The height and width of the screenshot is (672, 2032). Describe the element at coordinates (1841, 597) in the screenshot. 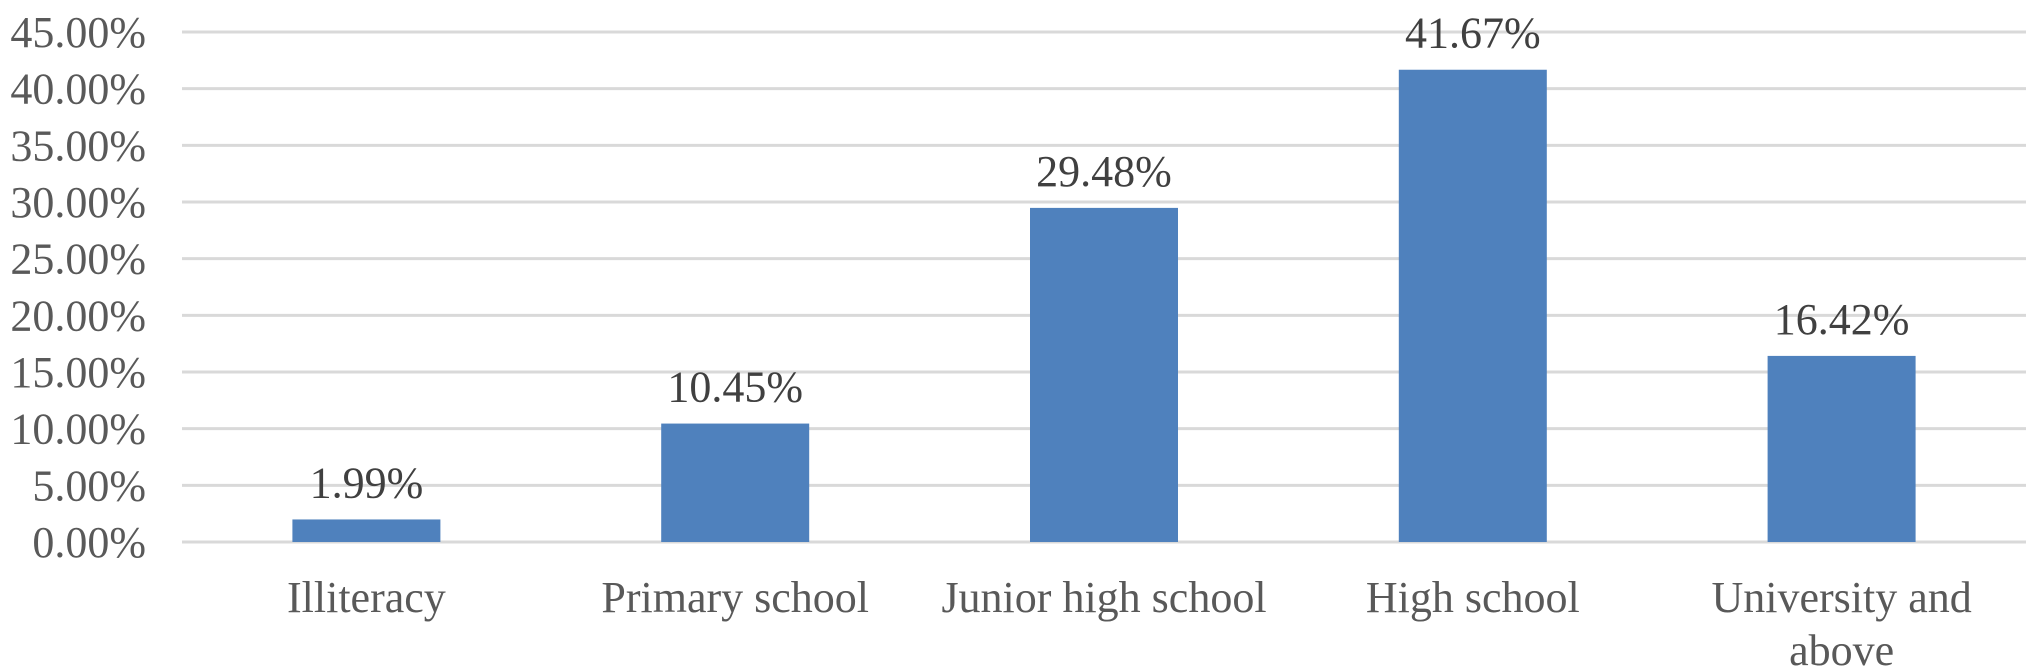

I see `x-category-label-line: University and` at that location.